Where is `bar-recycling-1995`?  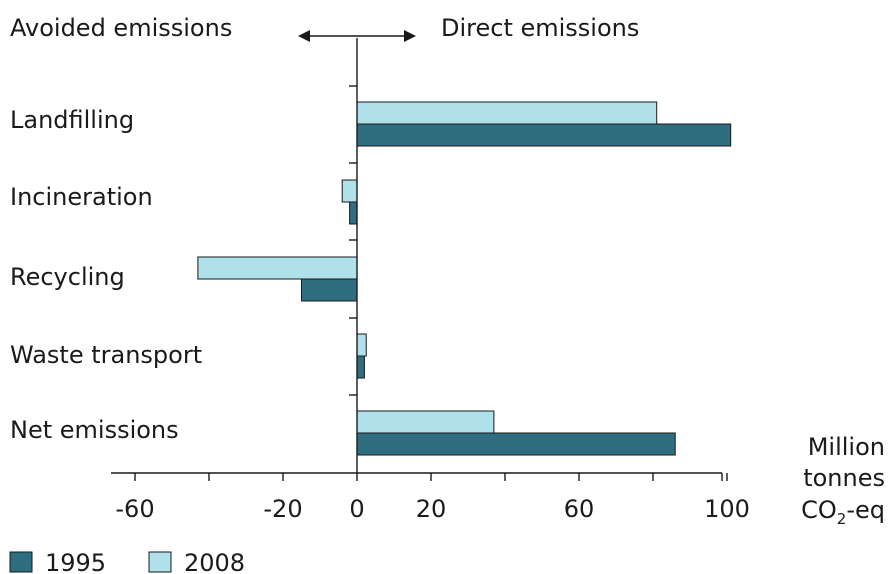 bar-recycling-1995 is located at coordinates (329, 290).